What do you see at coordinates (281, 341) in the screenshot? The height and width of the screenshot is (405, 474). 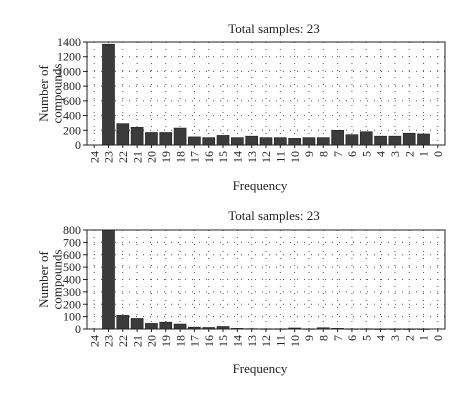 I see `x-tick-label: 11` at bounding box center [281, 341].